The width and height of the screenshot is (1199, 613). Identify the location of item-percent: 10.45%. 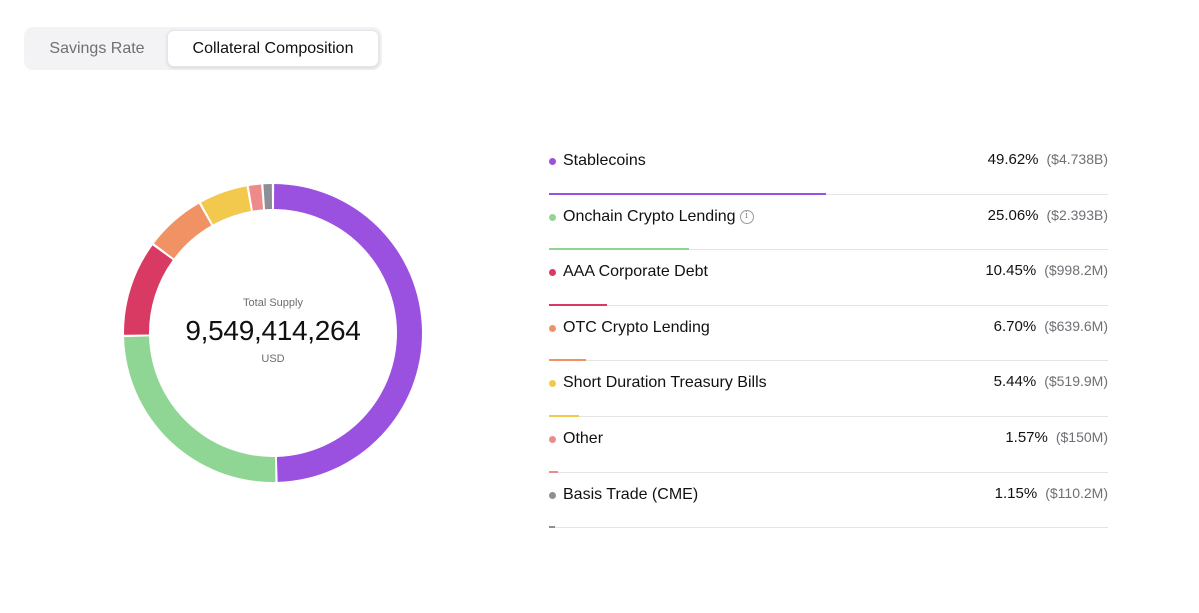
(1011, 271).